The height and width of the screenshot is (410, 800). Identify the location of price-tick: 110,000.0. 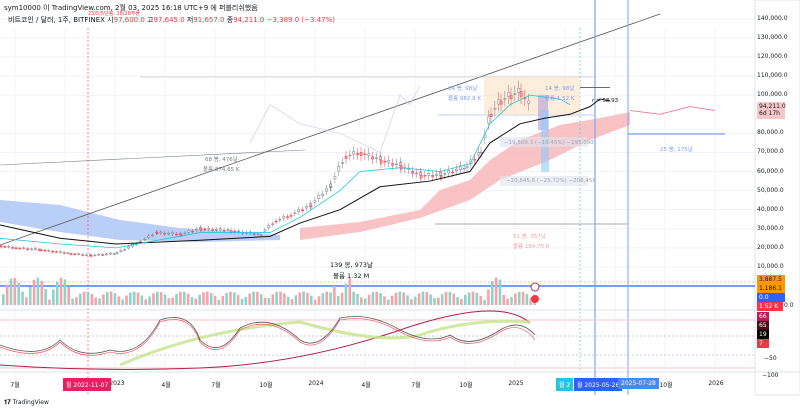
(772, 76).